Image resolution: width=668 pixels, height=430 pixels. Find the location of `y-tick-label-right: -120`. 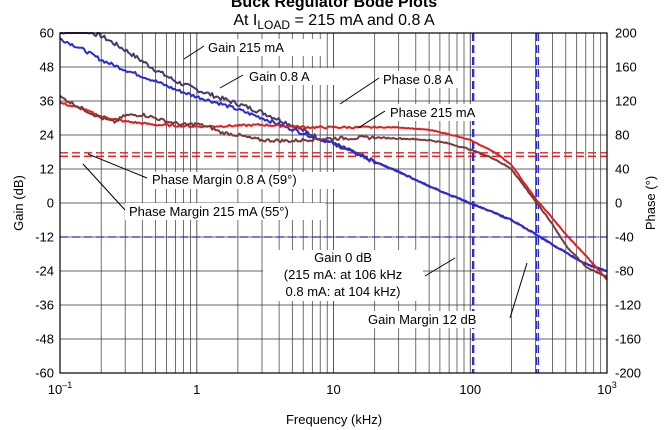

y-tick-label-right: -120 is located at coordinates (628, 305).